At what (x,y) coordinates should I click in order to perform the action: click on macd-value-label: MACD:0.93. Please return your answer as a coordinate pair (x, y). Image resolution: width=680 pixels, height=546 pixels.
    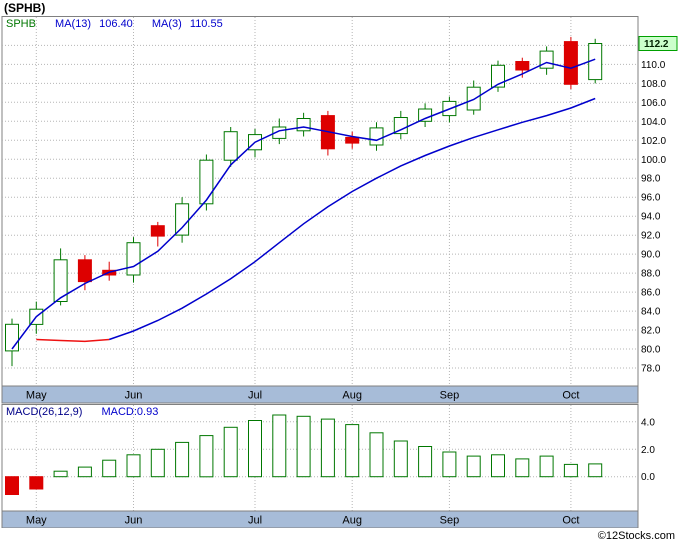
    Looking at the image, I should click on (130, 412).